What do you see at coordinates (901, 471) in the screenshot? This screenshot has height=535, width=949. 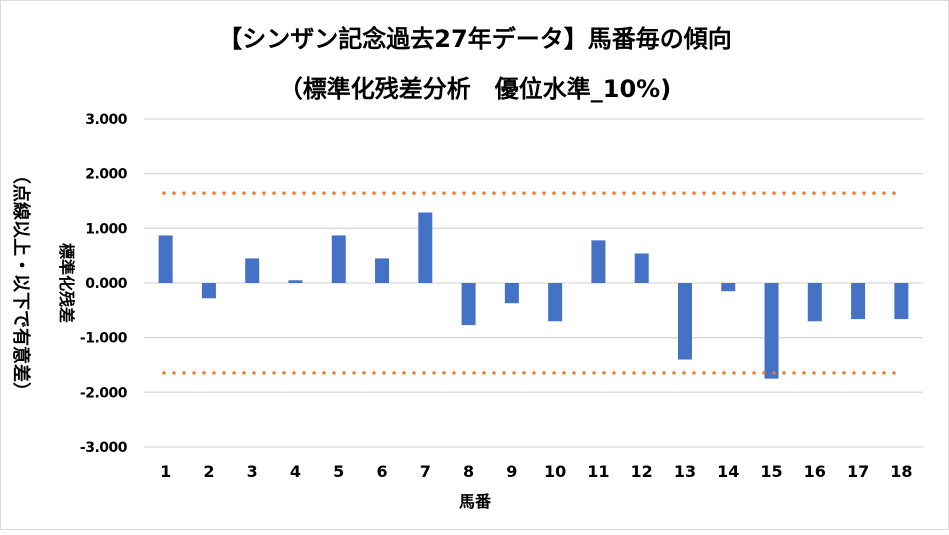 I see `x-tick-label: 18` at bounding box center [901, 471].